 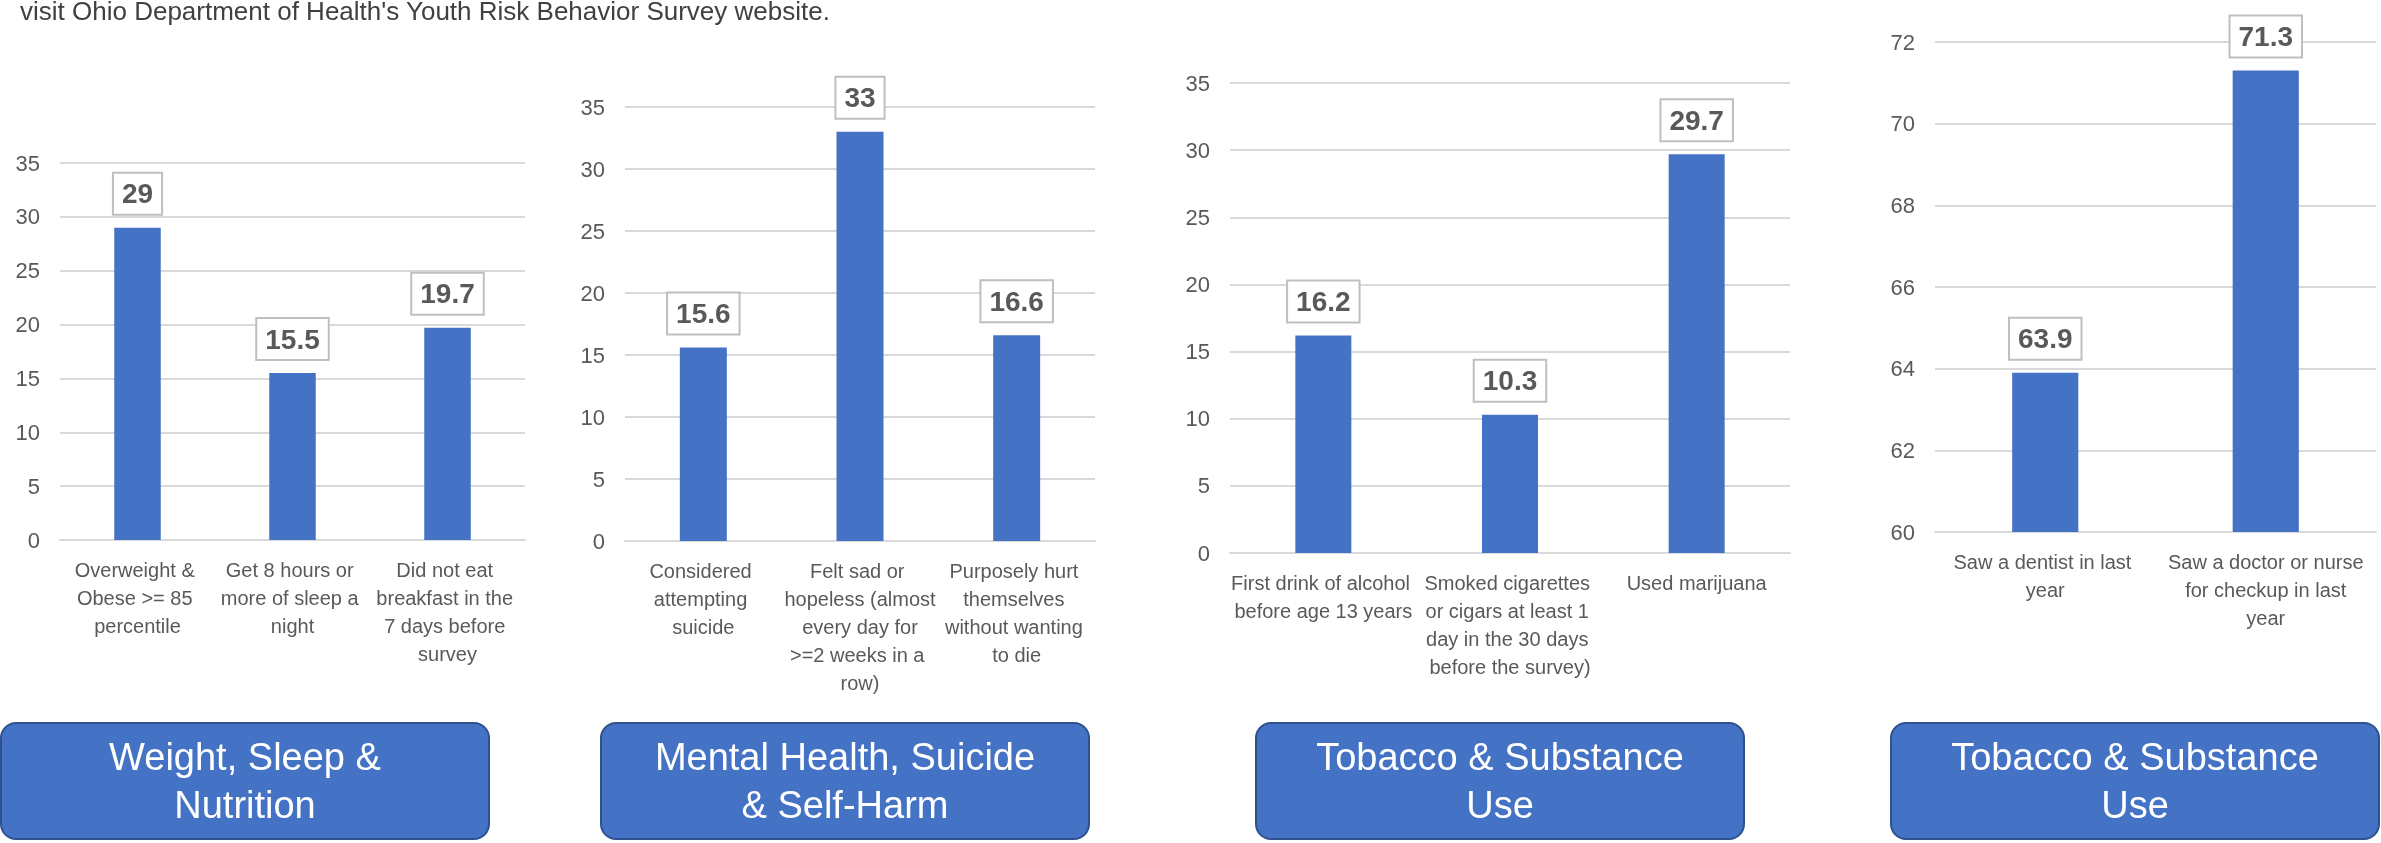 What do you see at coordinates (1697, 583) in the screenshot?
I see `x-tick-label: Used marijuana` at bounding box center [1697, 583].